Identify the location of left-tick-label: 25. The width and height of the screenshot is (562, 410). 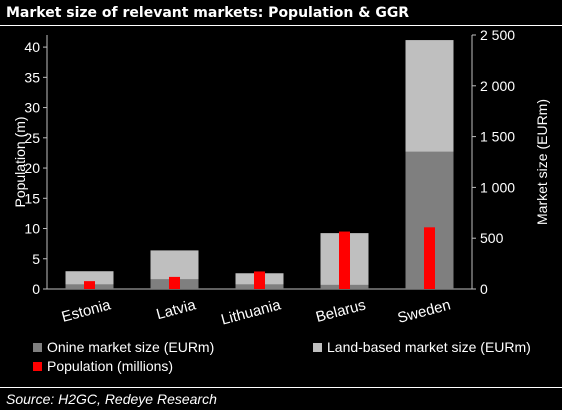
(32, 138).